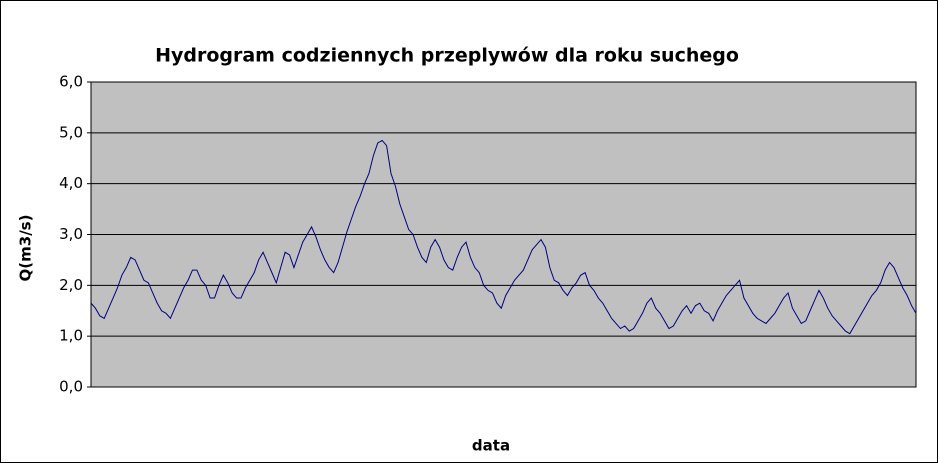 The image size is (938, 463). What do you see at coordinates (71, 234) in the screenshot?
I see `y-tick-label: 3,0` at bounding box center [71, 234].